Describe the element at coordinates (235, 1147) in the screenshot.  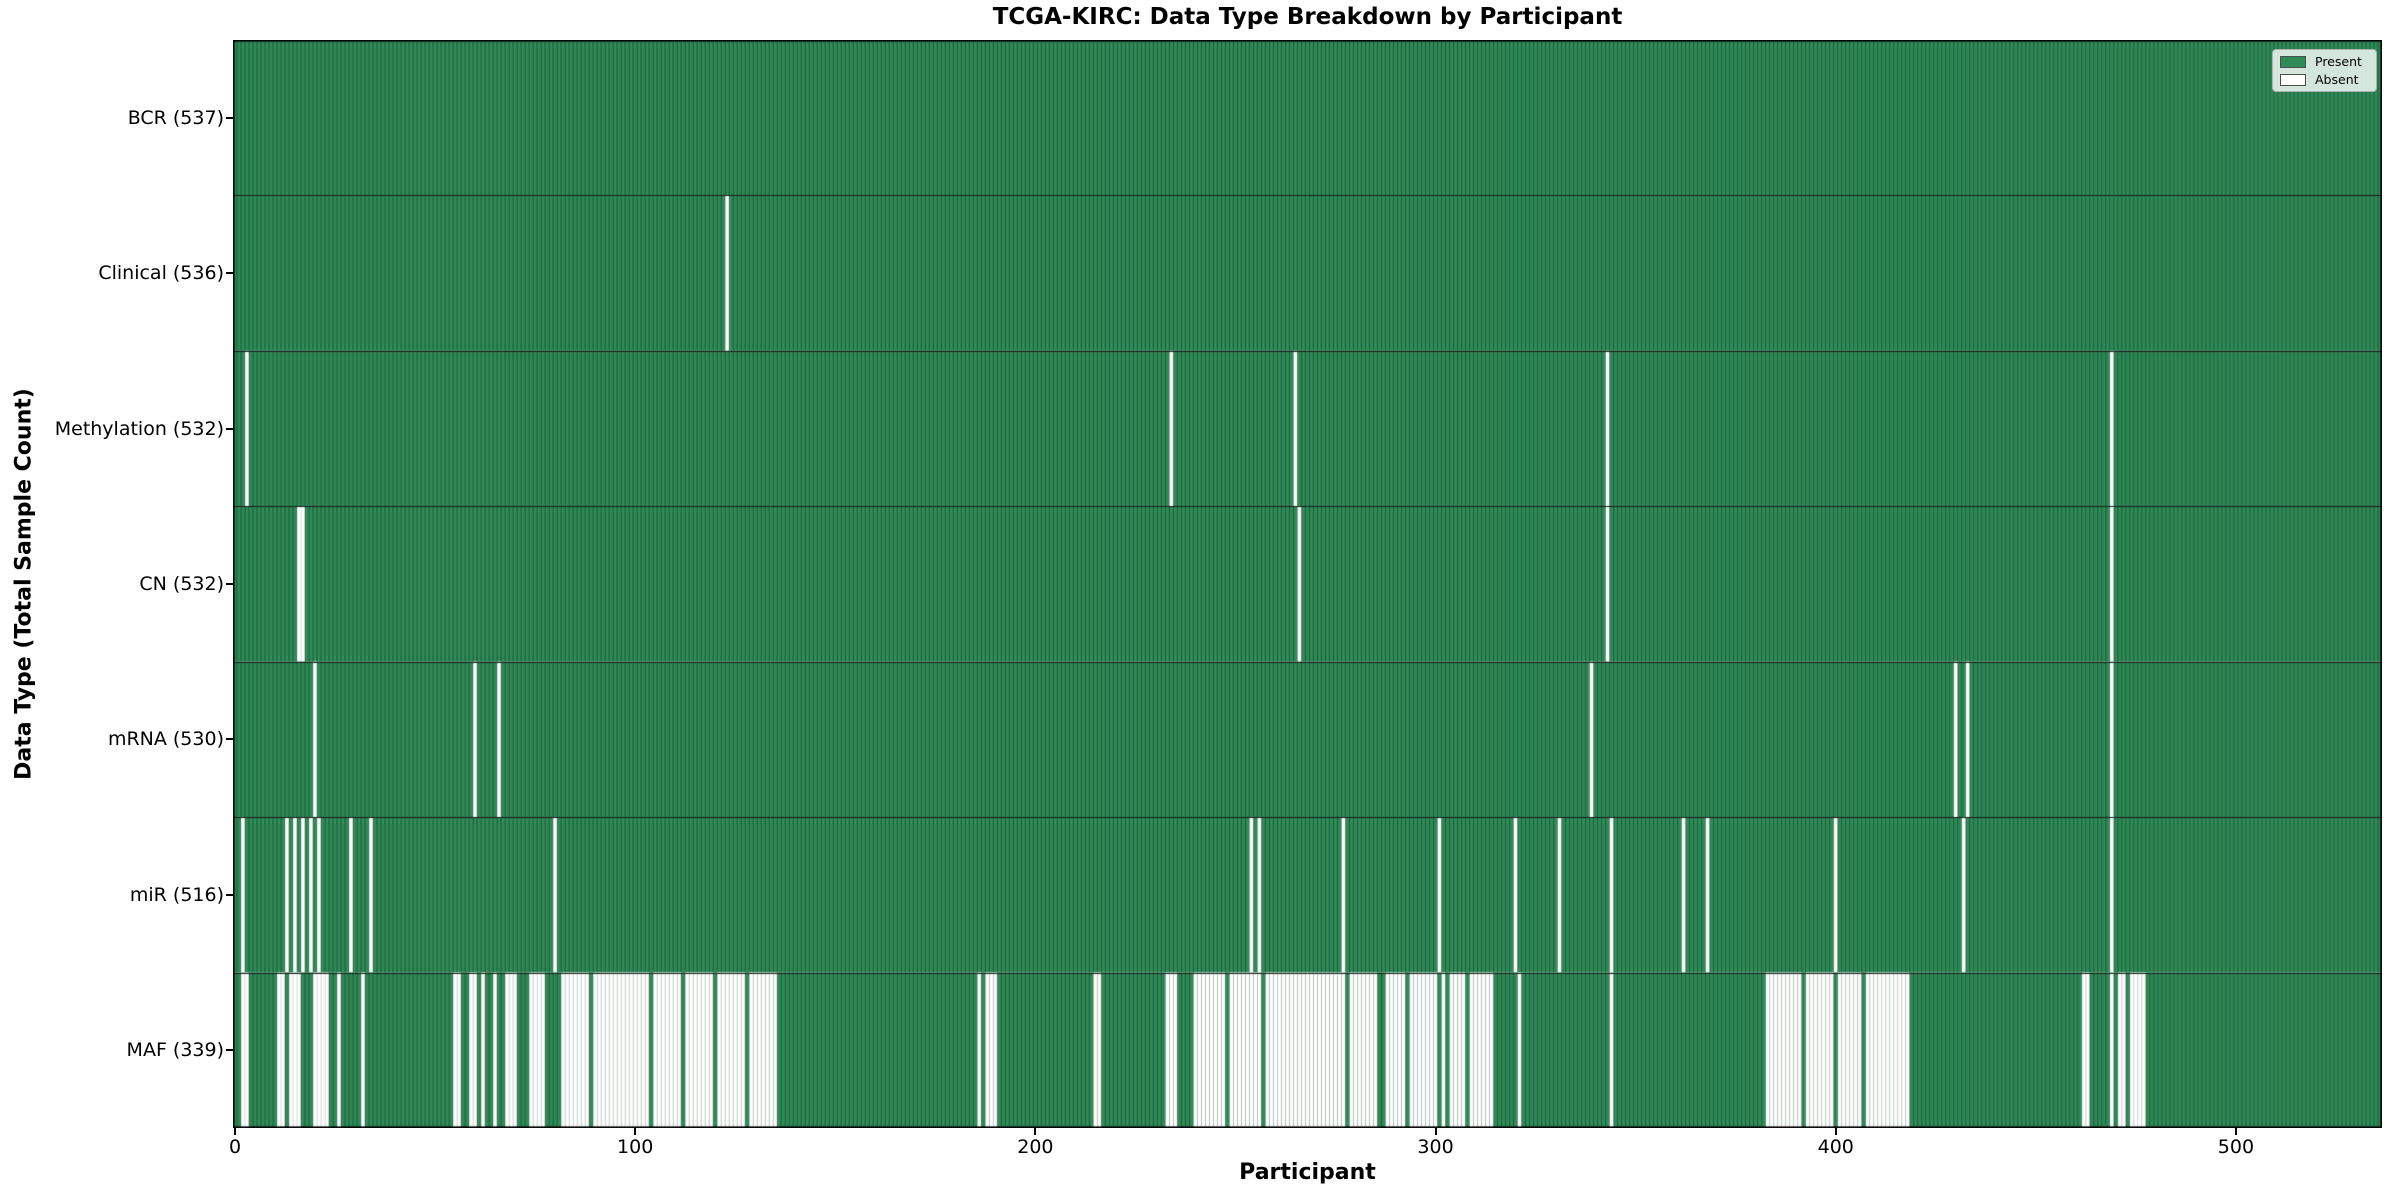
I see `x-tick-label-0: 0` at that location.